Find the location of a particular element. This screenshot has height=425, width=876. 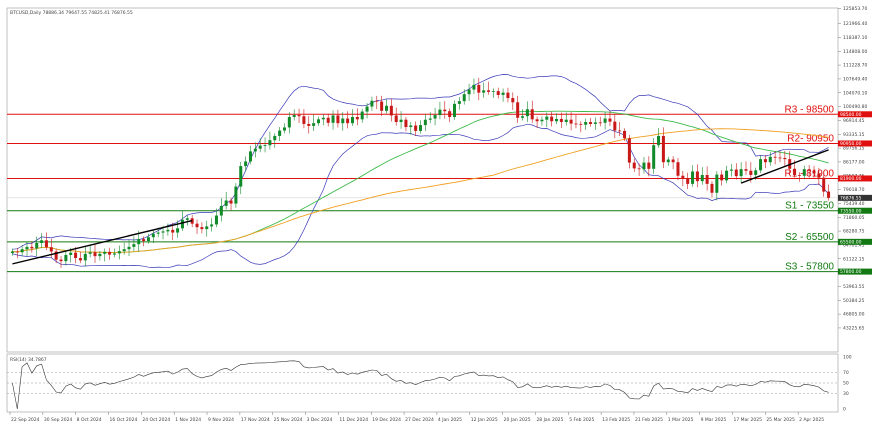

time-tick-label: 19 Dec 2024 is located at coordinates (386, 420).